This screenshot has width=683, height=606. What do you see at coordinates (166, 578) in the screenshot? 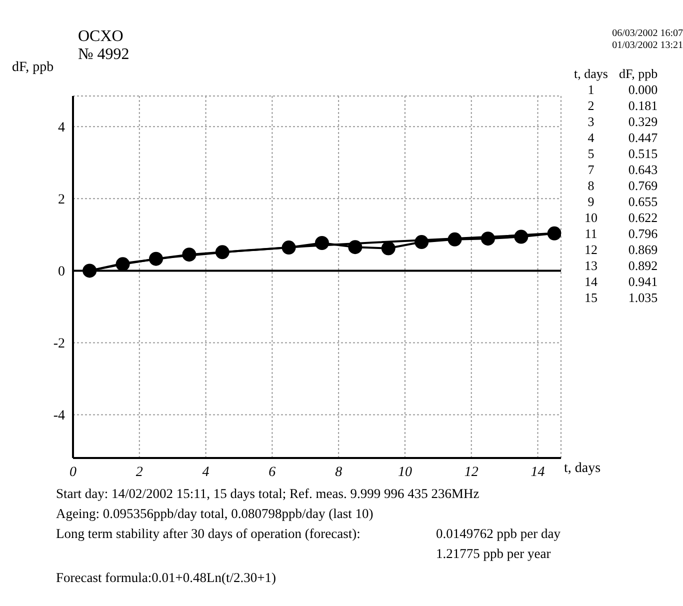
I see `text: Forecast formula:0.01+0.48Ln(t/2.30+1)` at bounding box center [166, 578].